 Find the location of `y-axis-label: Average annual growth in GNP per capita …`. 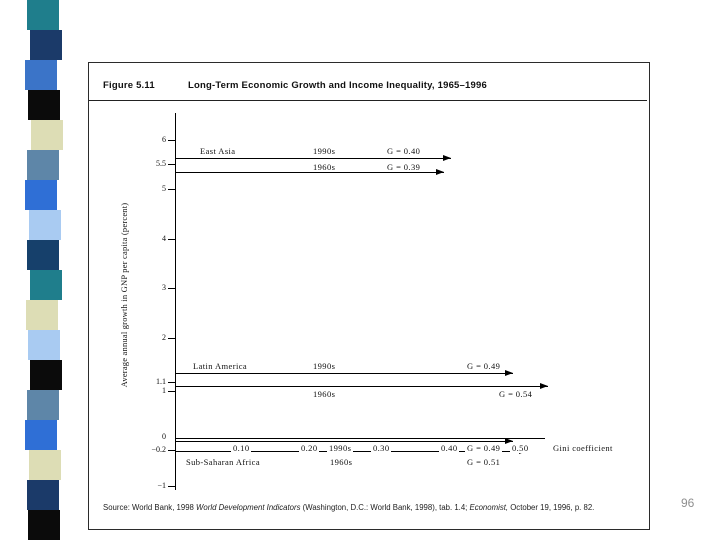

y-axis-label: Average annual growth in GNP per capita … is located at coordinates (124, 295).